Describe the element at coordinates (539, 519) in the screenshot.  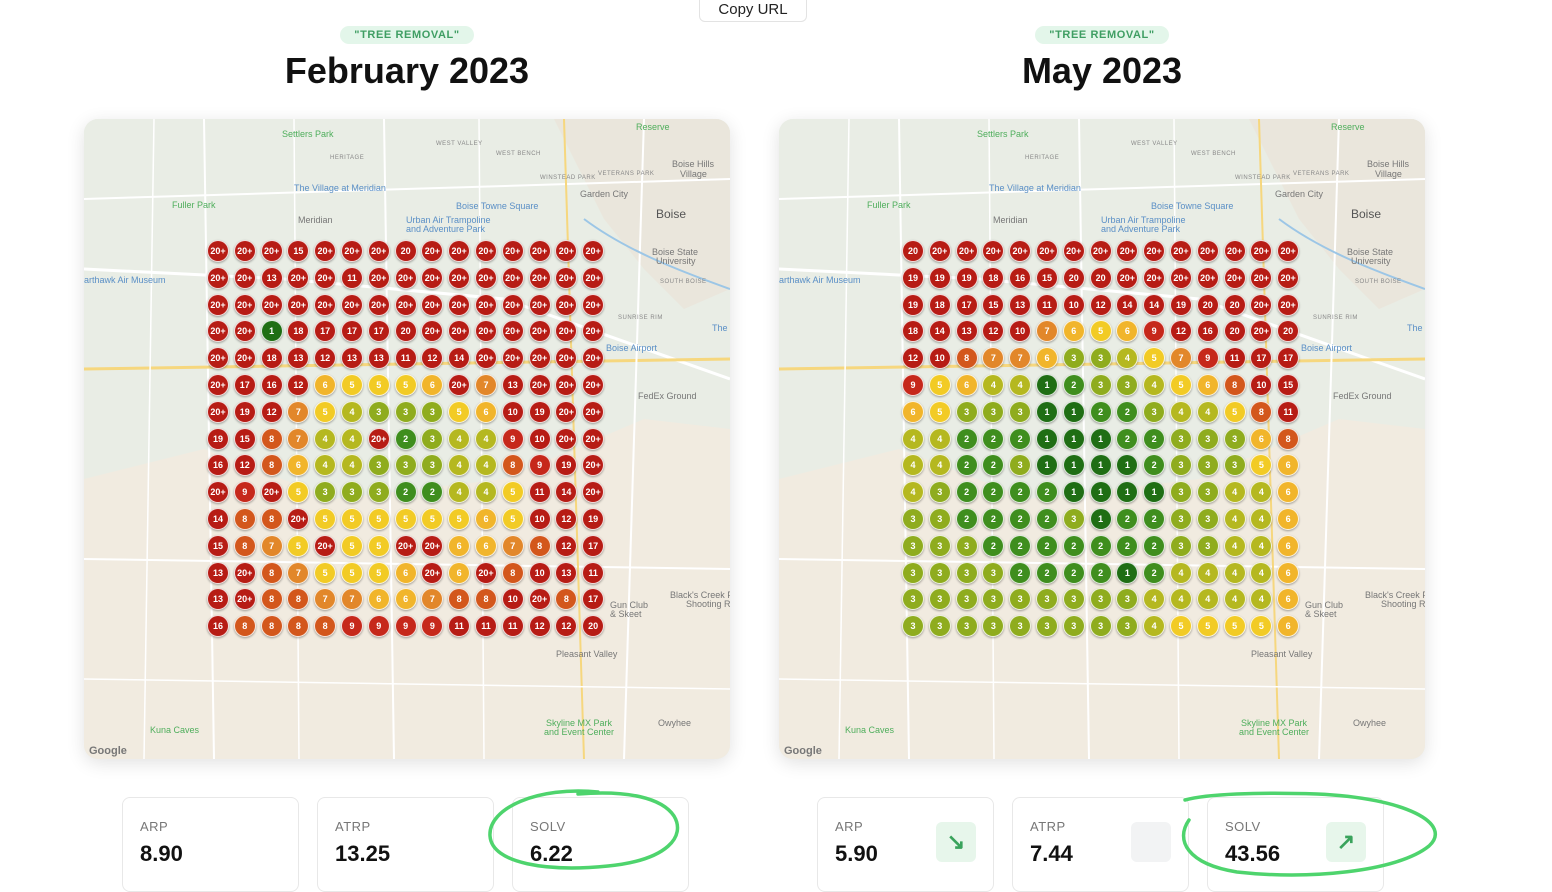
I see `grid-point: 10` at that location.